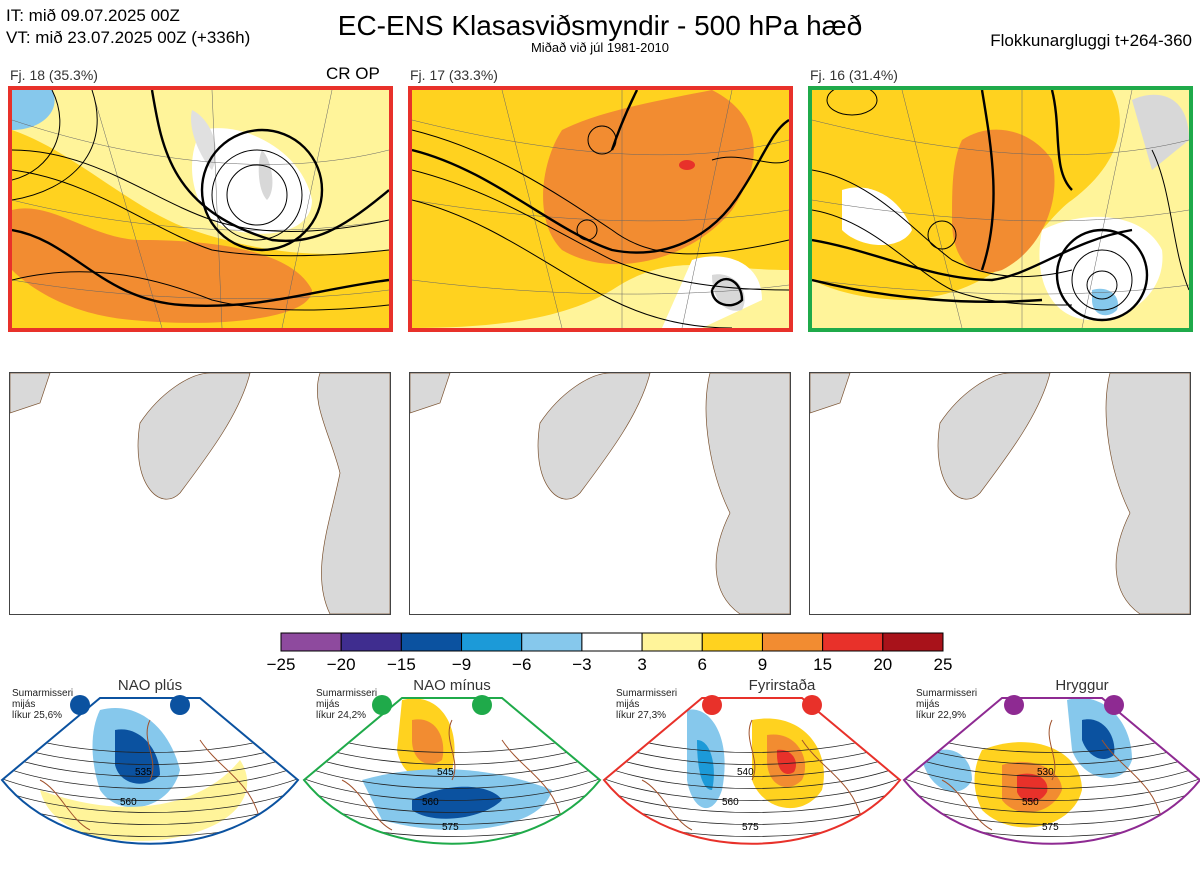  What do you see at coordinates (128, 37) in the screenshot?
I see `valid-time: VT: mið 23.07.2025 00Z (+336h)` at bounding box center [128, 37].